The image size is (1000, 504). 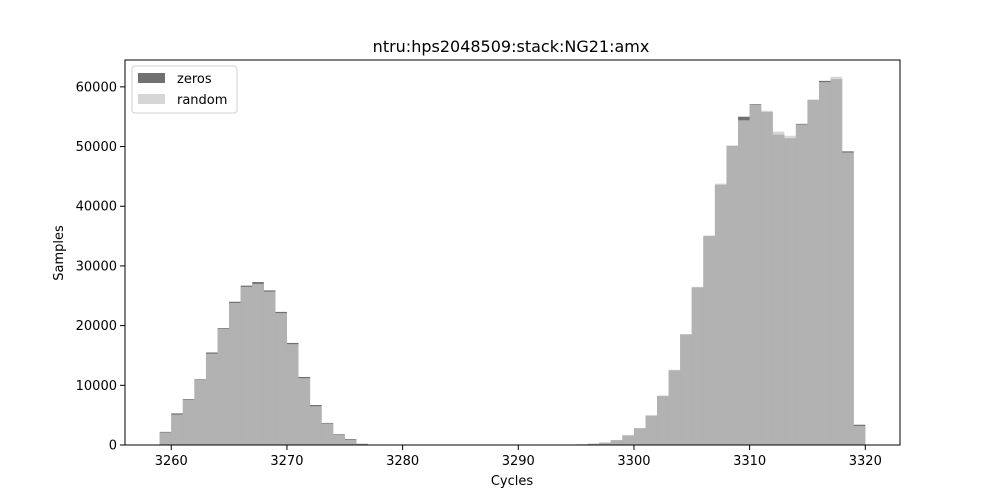 I want to click on x-tick-label: 3260, so click(x=171, y=461).